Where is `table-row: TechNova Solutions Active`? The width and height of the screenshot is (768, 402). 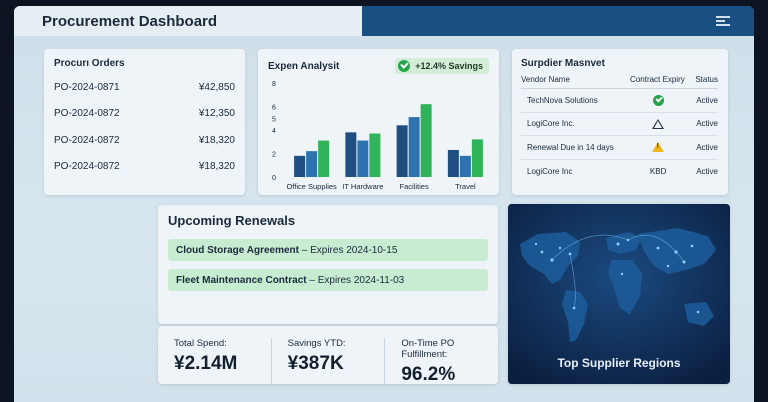
table-row: TechNova Solutions Active is located at coordinates (619, 101).